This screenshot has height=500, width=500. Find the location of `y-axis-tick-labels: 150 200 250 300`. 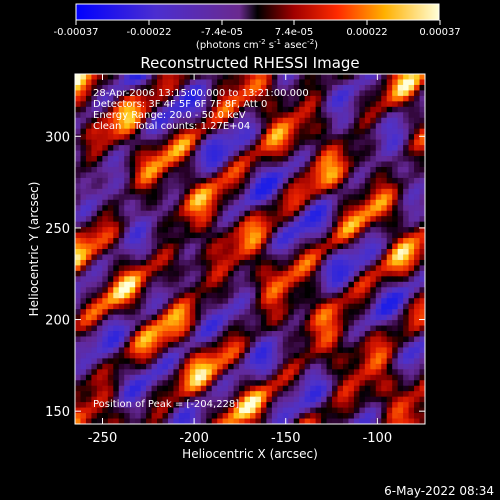

y-axis-tick-labels: 150 200 250 300 is located at coordinates (57, 275).